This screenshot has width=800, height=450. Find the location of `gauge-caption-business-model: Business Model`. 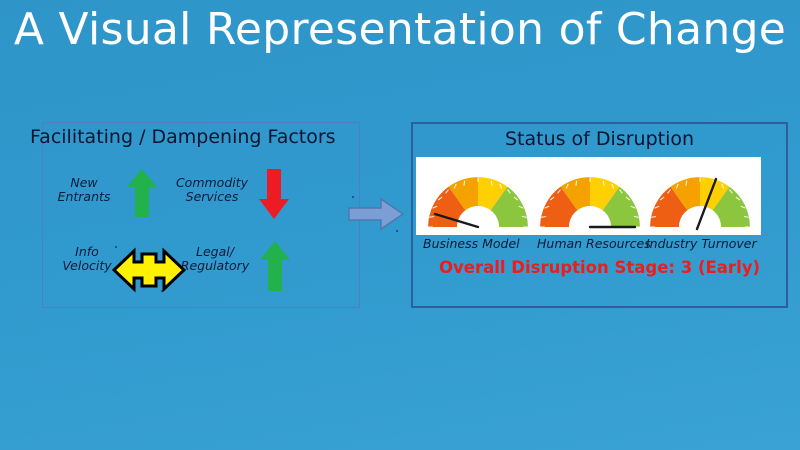

gauge-caption-business-model: Business Model is located at coordinates (471, 243).